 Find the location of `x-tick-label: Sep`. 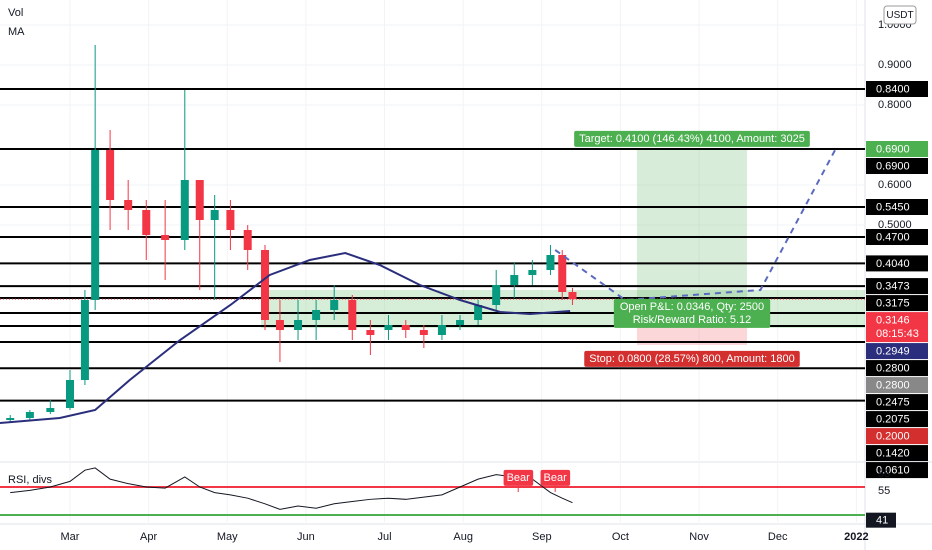

x-tick-label: Sep is located at coordinates (542, 537).